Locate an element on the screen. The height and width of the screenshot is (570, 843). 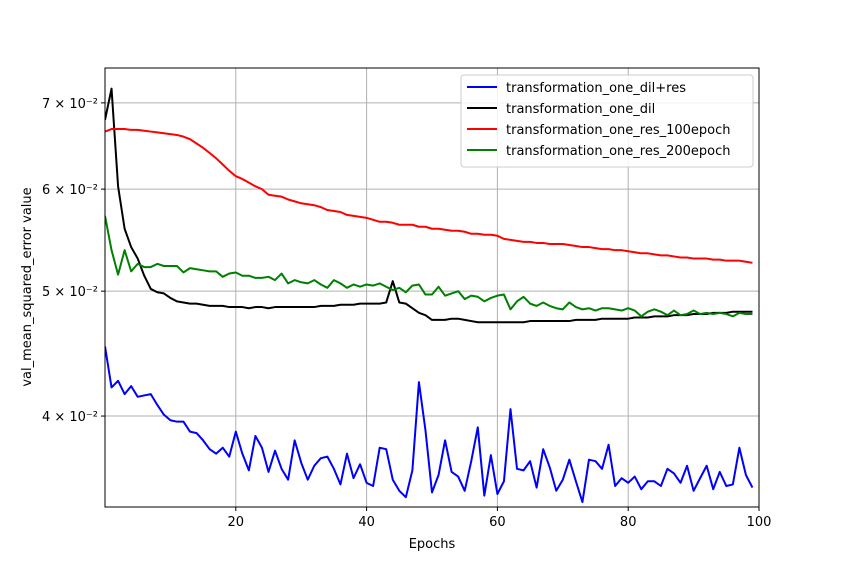
legend-label: transformation_one_dil+res is located at coordinates (596, 88).